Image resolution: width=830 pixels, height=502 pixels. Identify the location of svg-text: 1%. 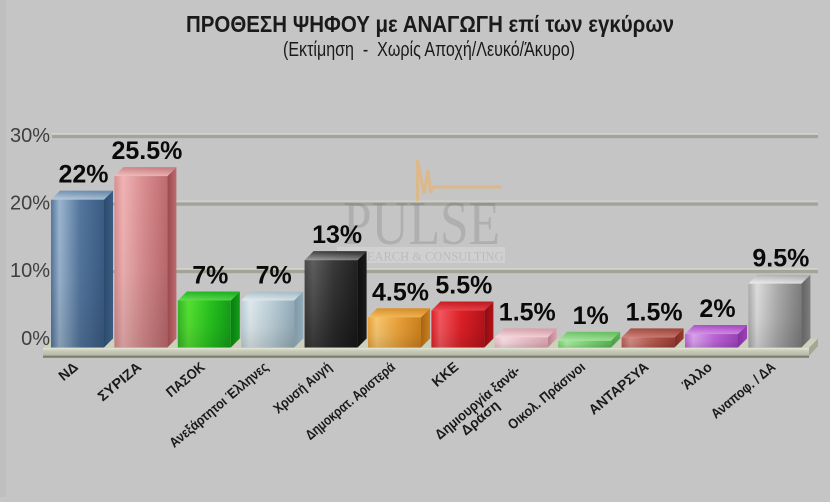
(591, 316).